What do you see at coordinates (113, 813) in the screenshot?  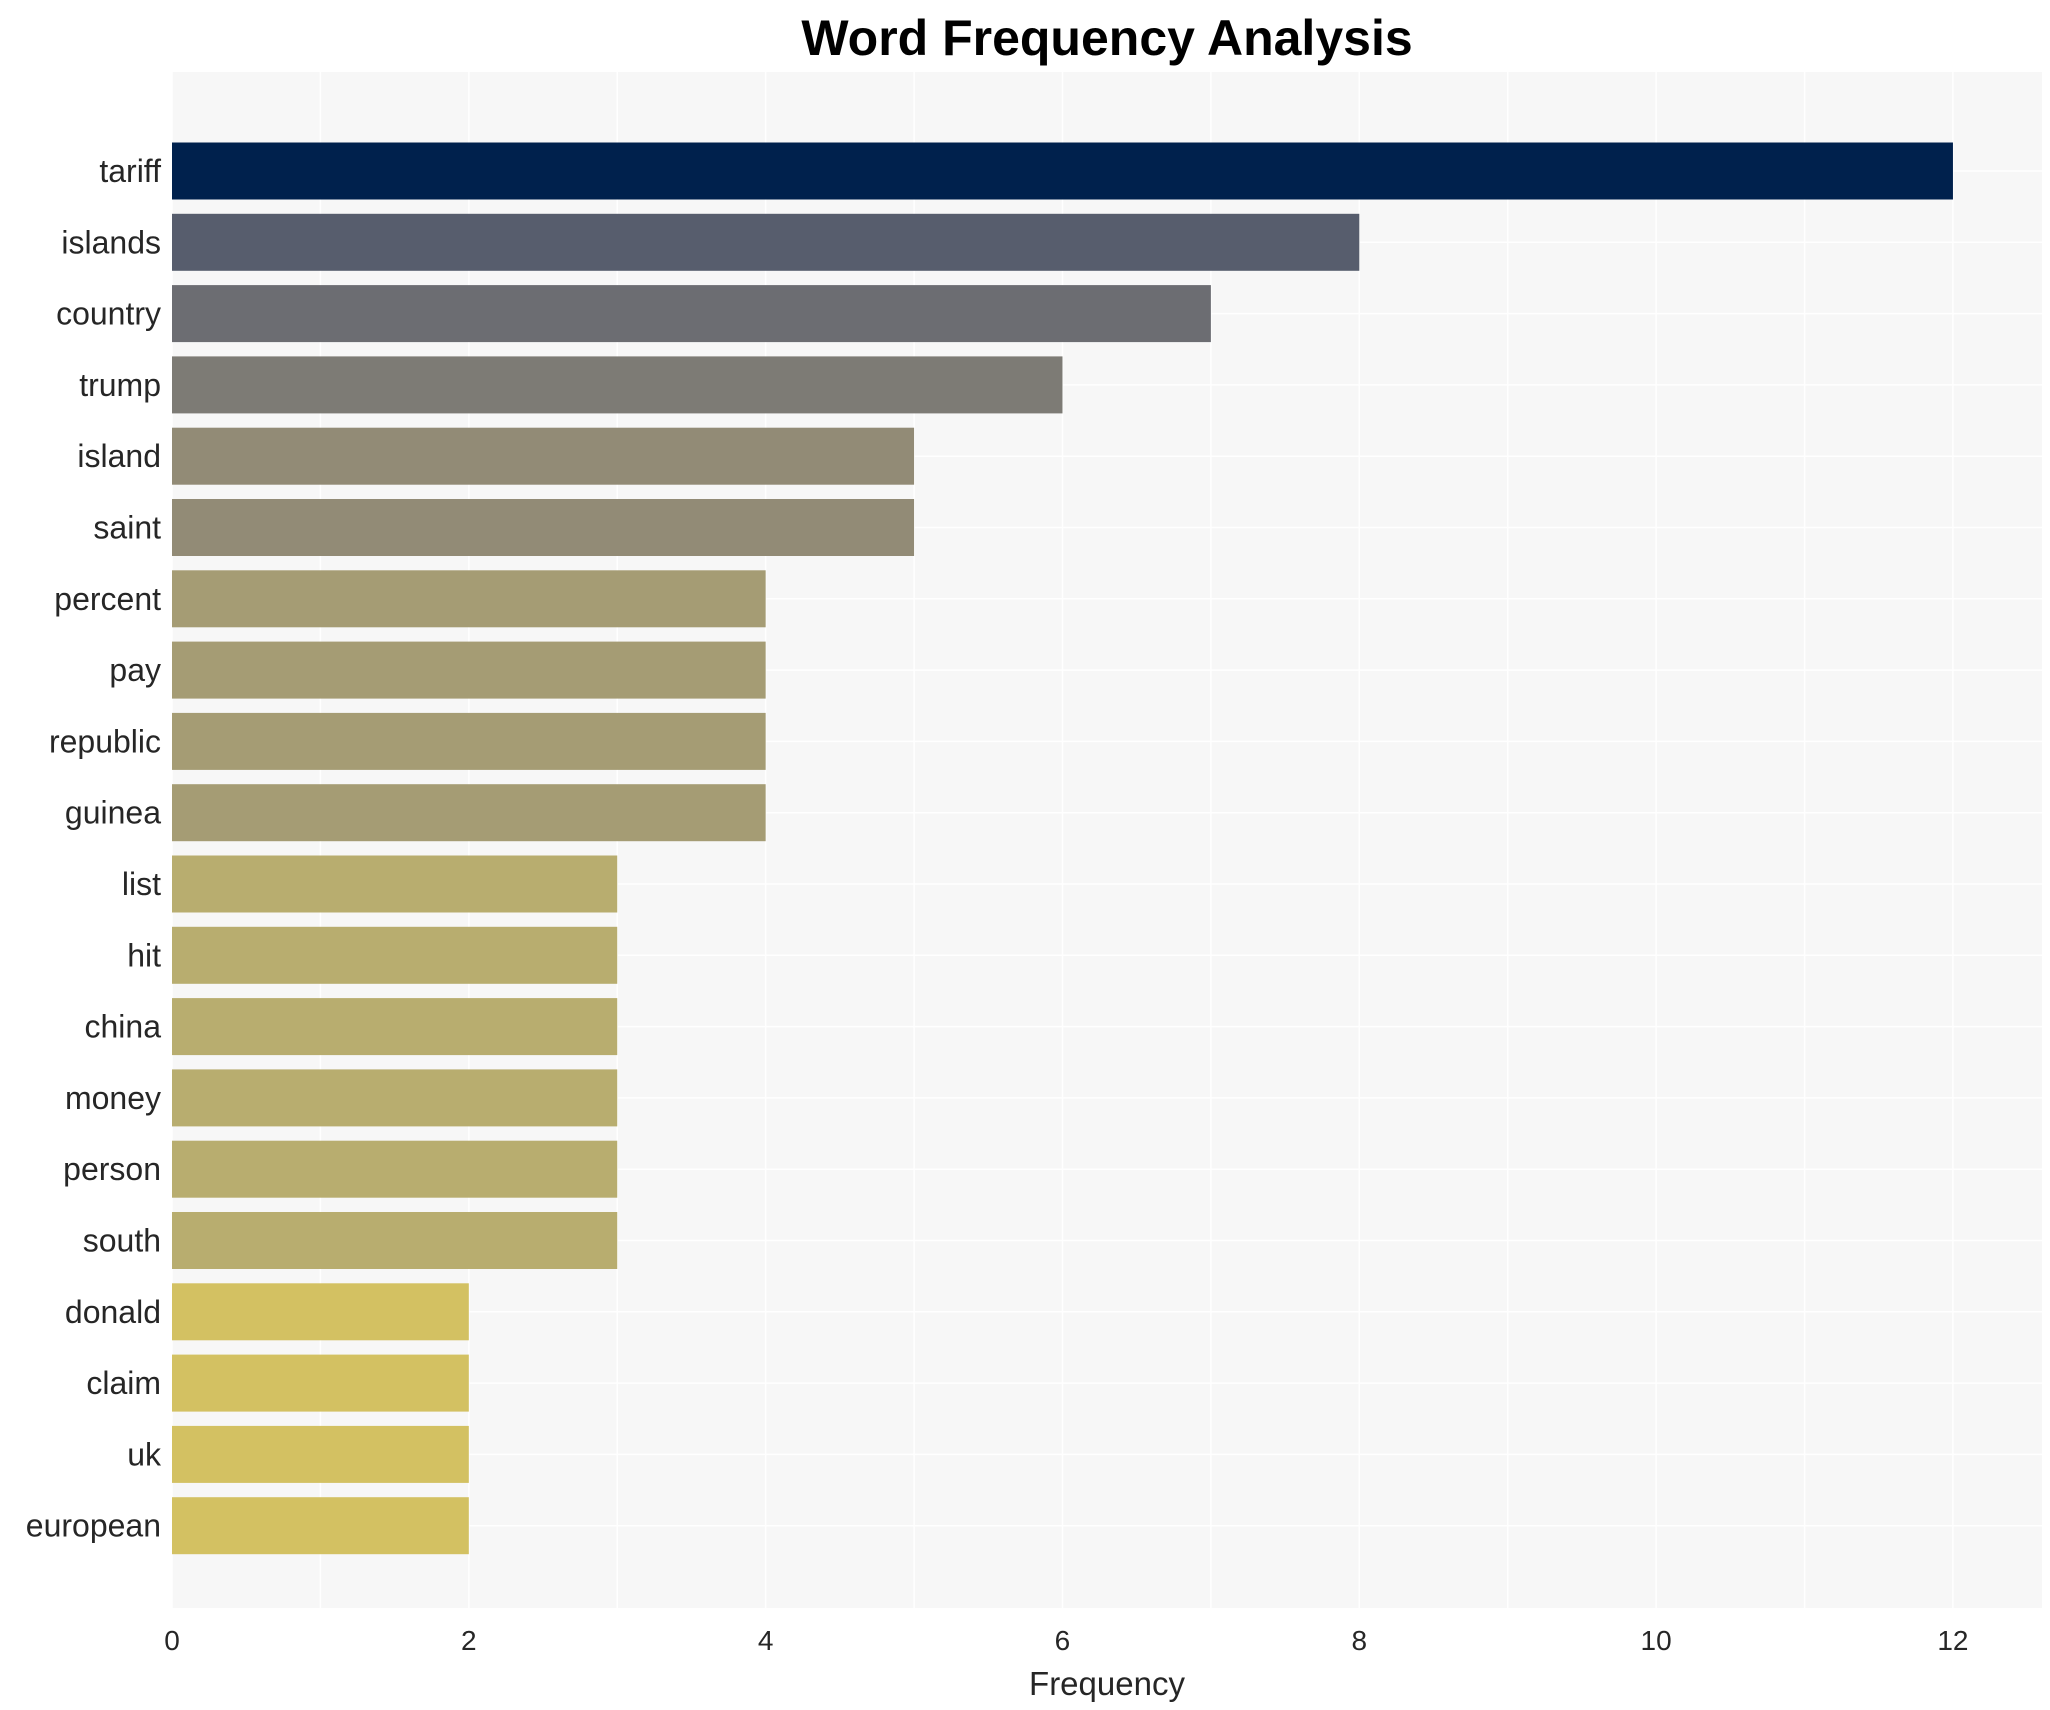 I see `category-label-guinea: guinea` at bounding box center [113, 813].